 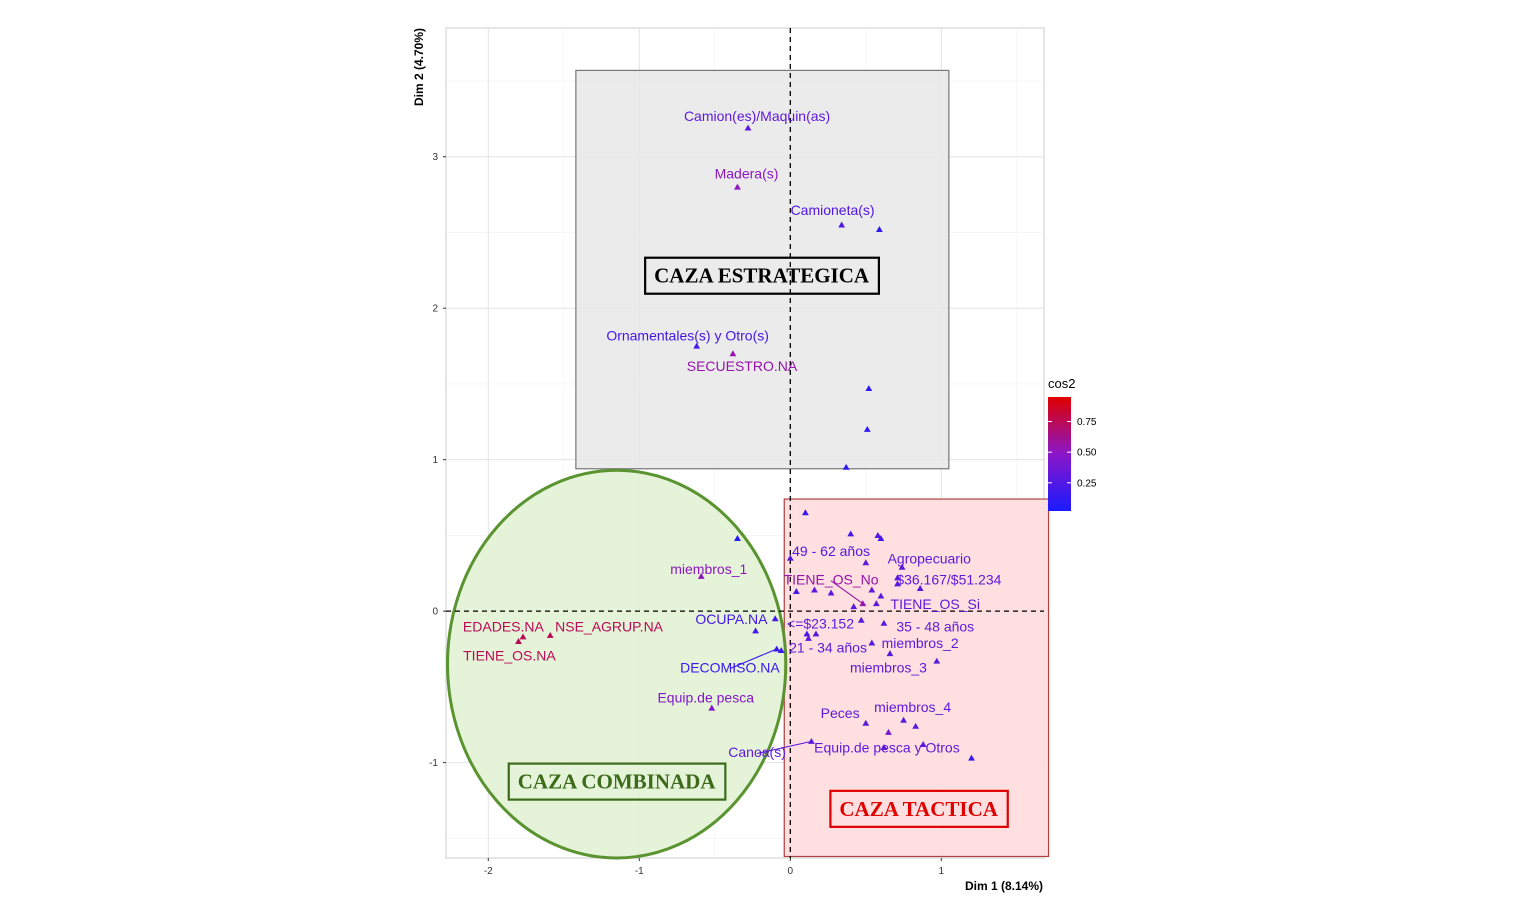 I want to click on x-tick-label: 1, so click(x=942, y=871).